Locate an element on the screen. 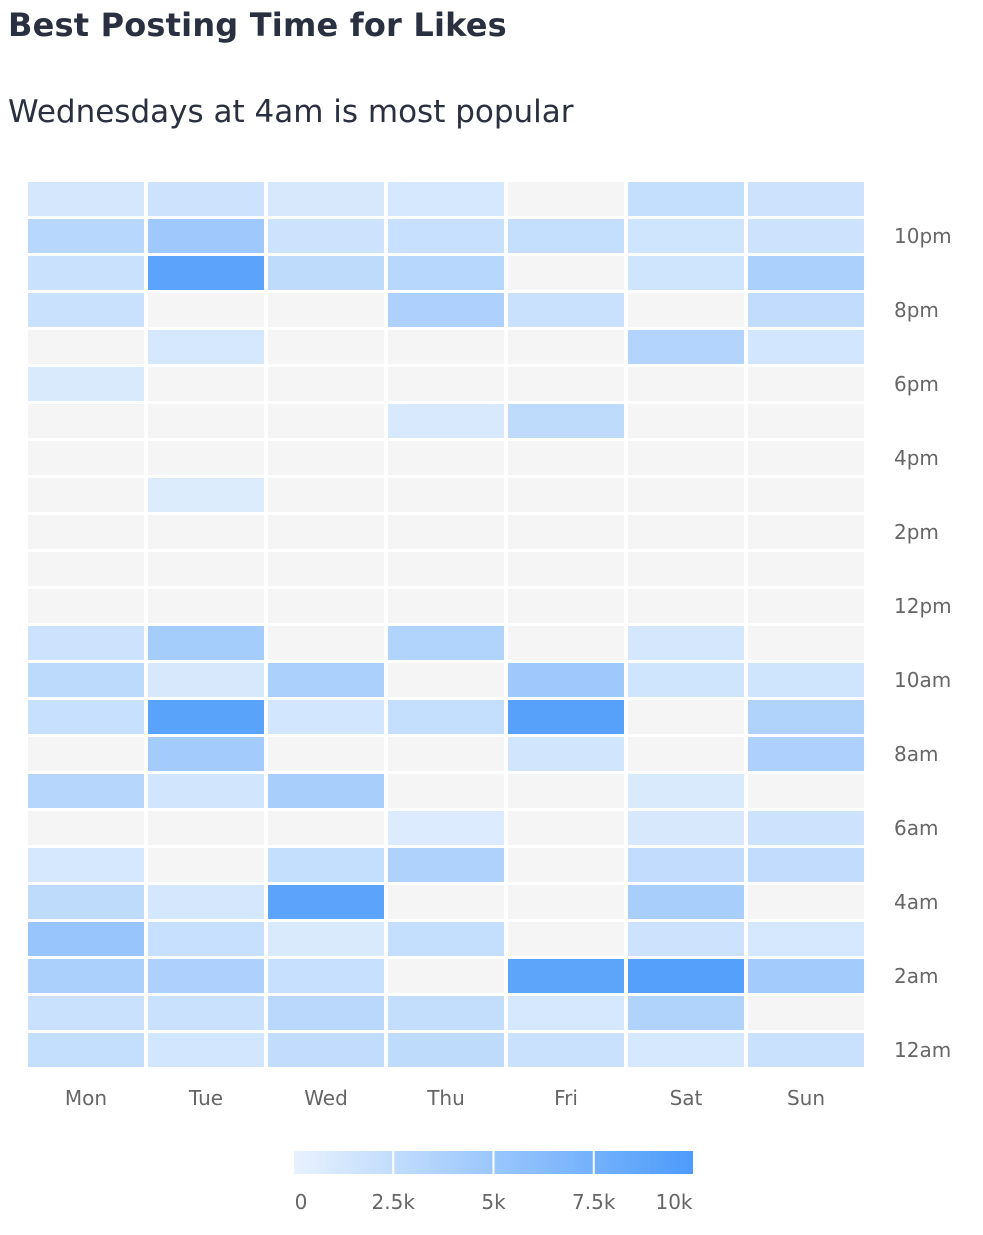 The image size is (983, 1235). x-tick-label: Wed is located at coordinates (326, 1098).